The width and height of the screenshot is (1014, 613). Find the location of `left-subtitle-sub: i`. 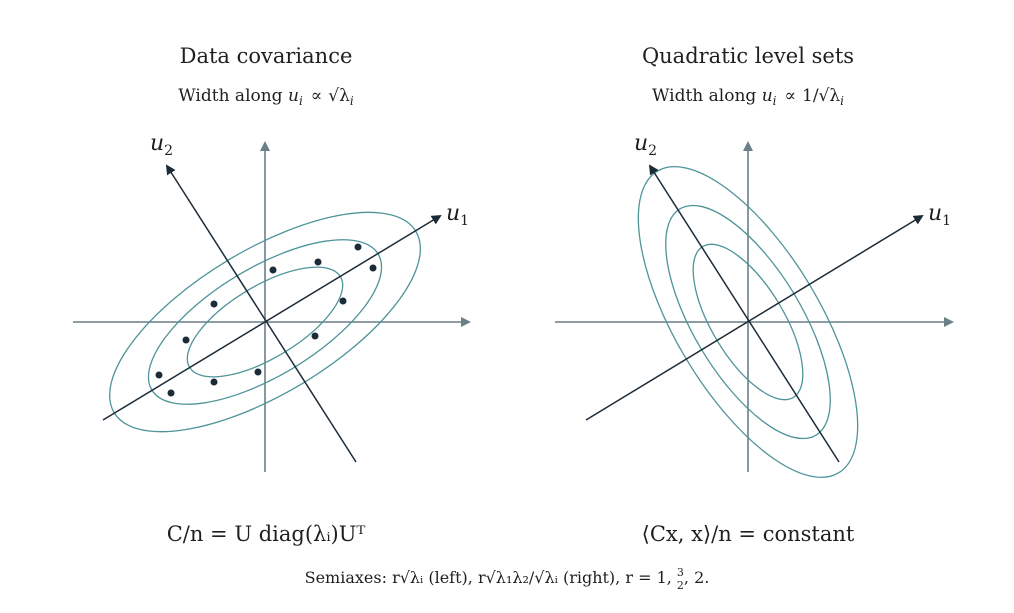

left-subtitle-sub: i is located at coordinates (301, 101).